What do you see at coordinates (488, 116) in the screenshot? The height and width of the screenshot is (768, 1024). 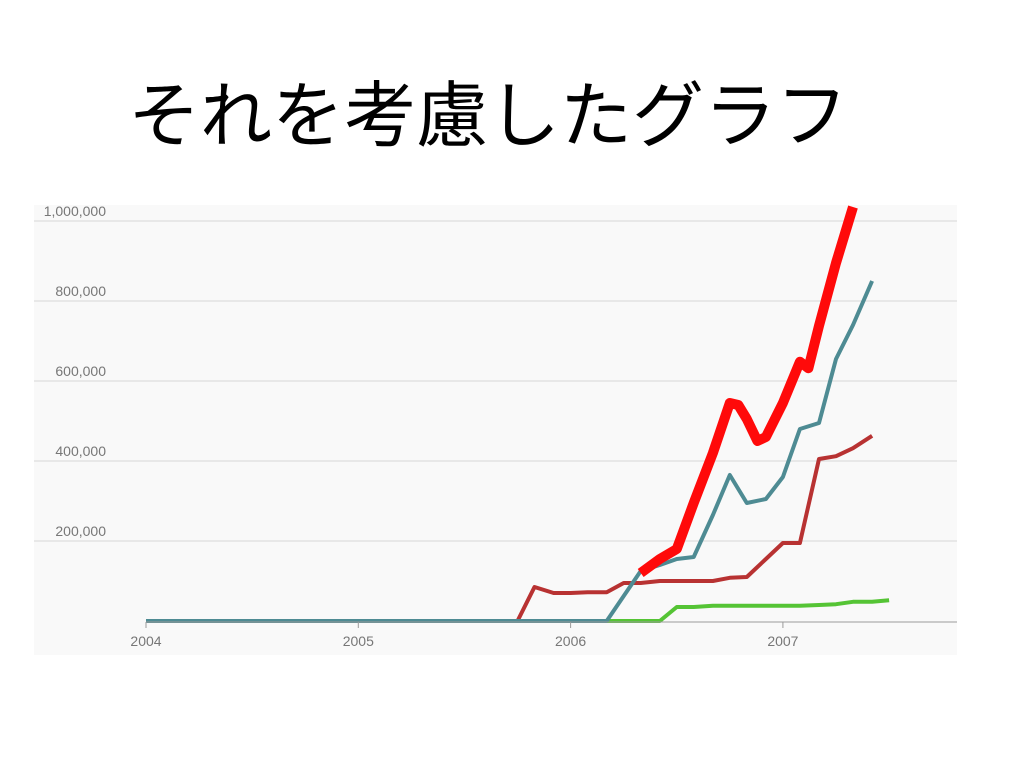 I see `slide-title: それを考慮したグラフ` at bounding box center [488, 116].